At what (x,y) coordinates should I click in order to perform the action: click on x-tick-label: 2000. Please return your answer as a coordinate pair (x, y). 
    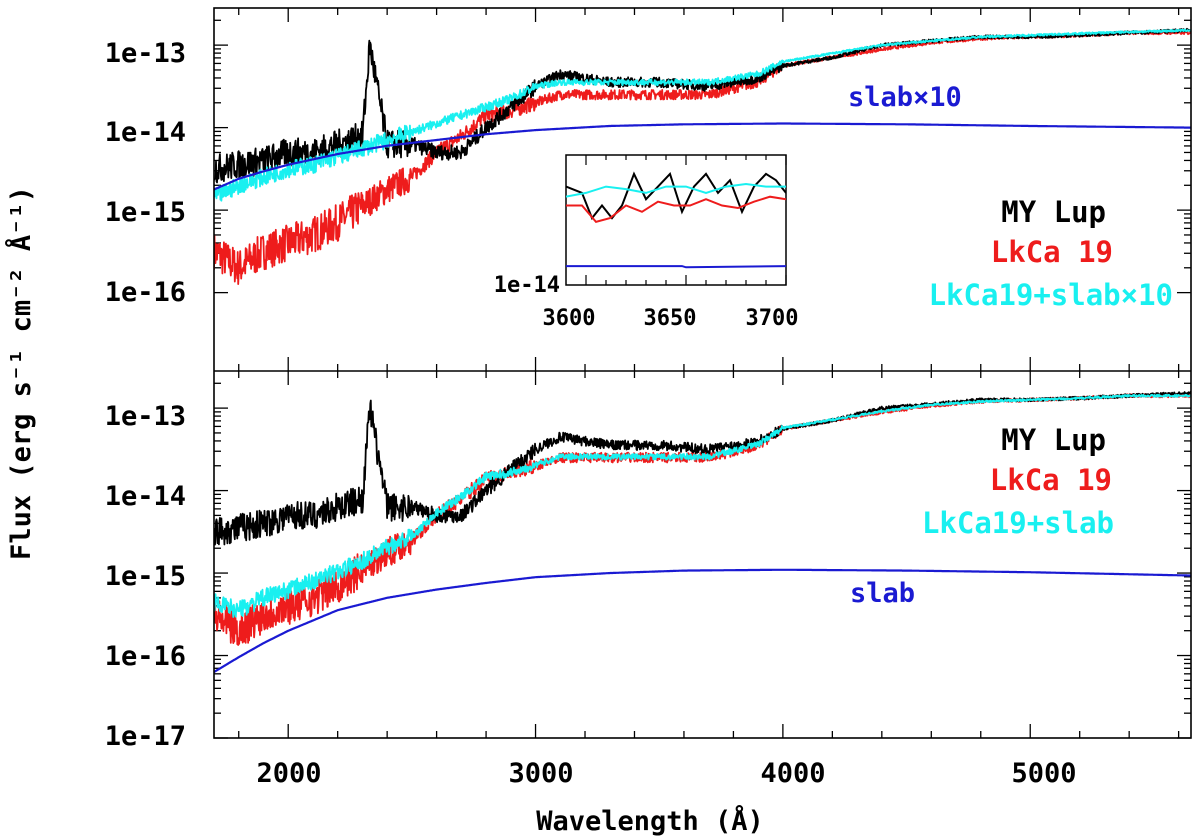
    Looking at the image, I should click on (288, 773).